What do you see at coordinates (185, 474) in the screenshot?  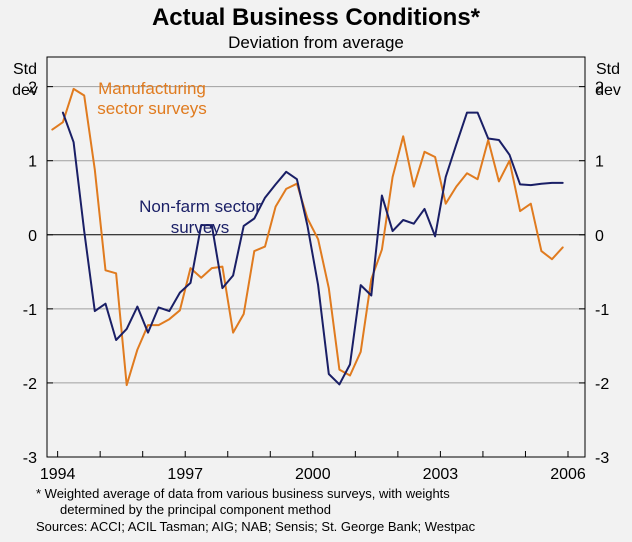 I see `x-tick-label: 1997` at bounding box center [185, 474].